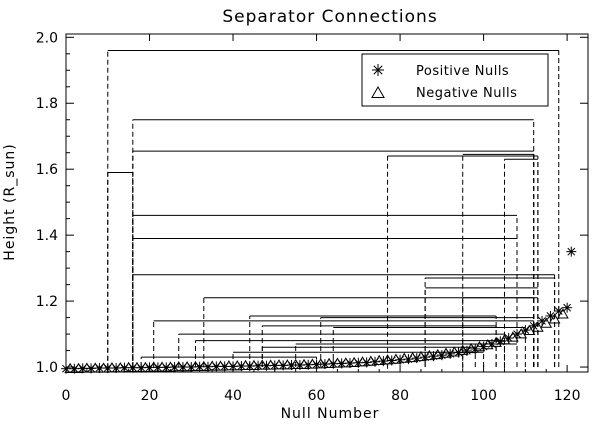 The height and width of the screenshot is (424, 600). I want to click on y-tick-label: 1.2, so click(47, 302).